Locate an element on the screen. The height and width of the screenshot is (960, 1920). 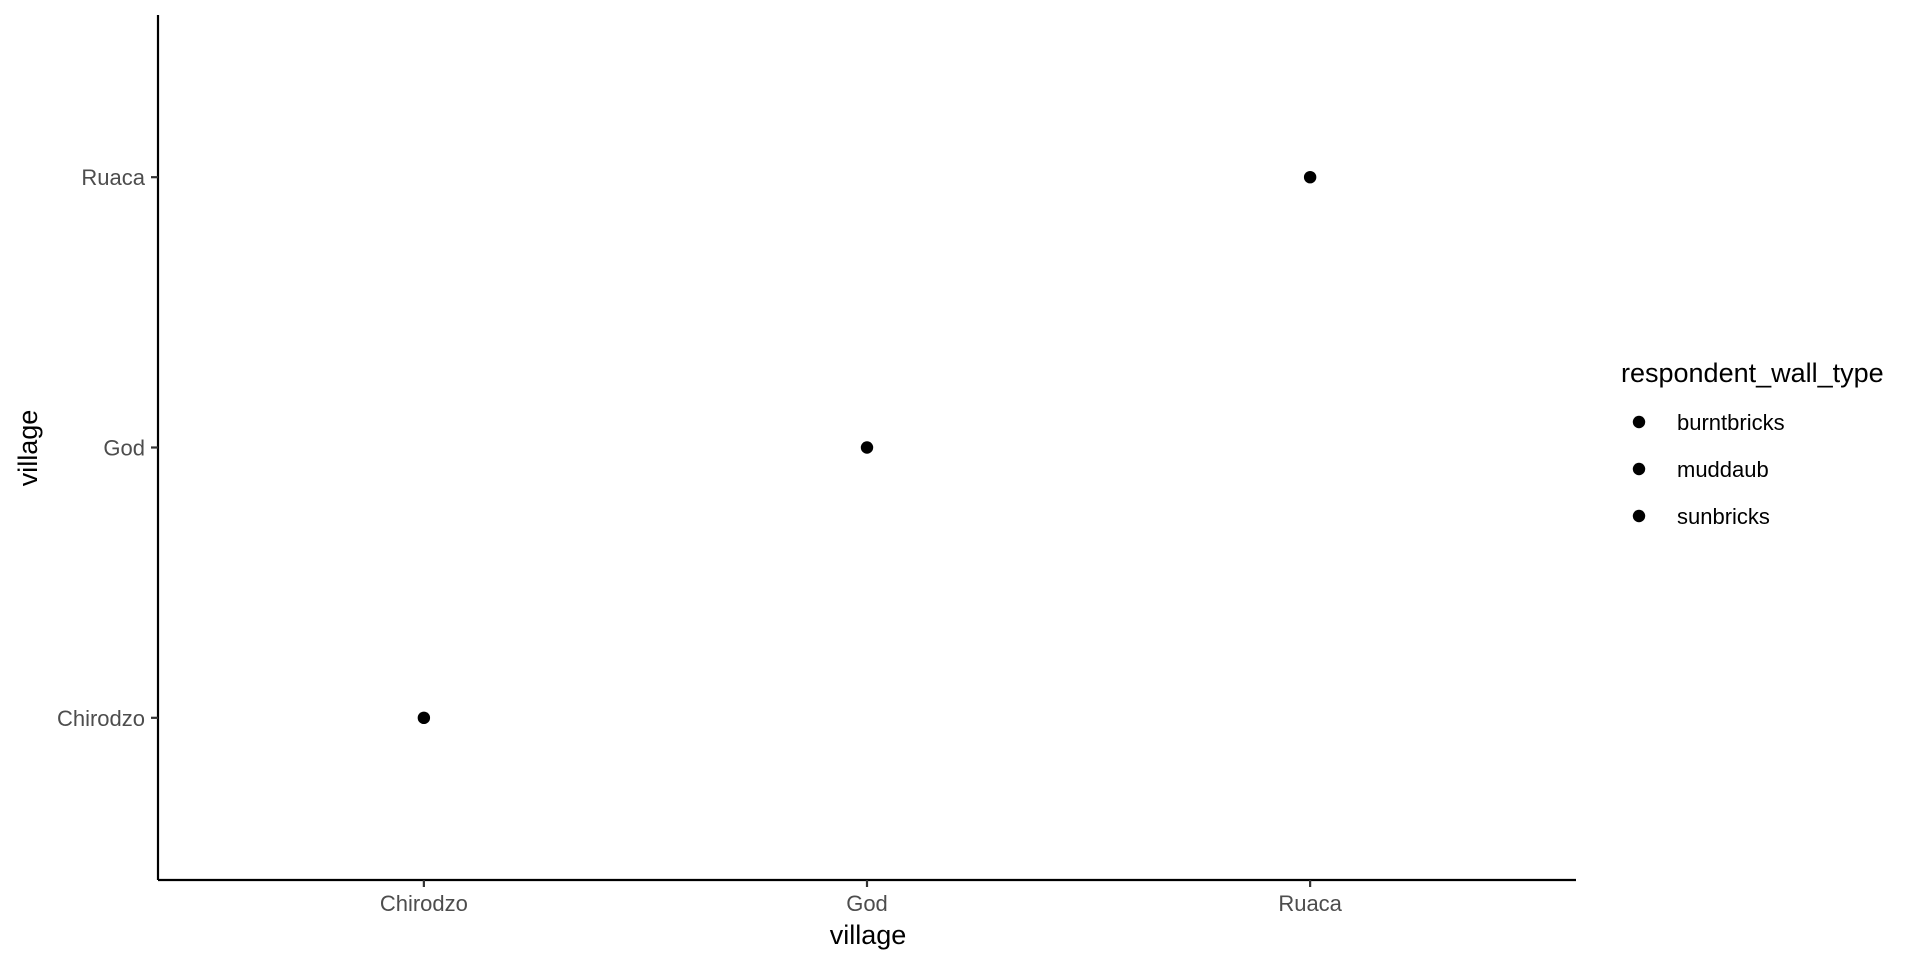
y-tick-label: God is located at coordinates (124, 448).